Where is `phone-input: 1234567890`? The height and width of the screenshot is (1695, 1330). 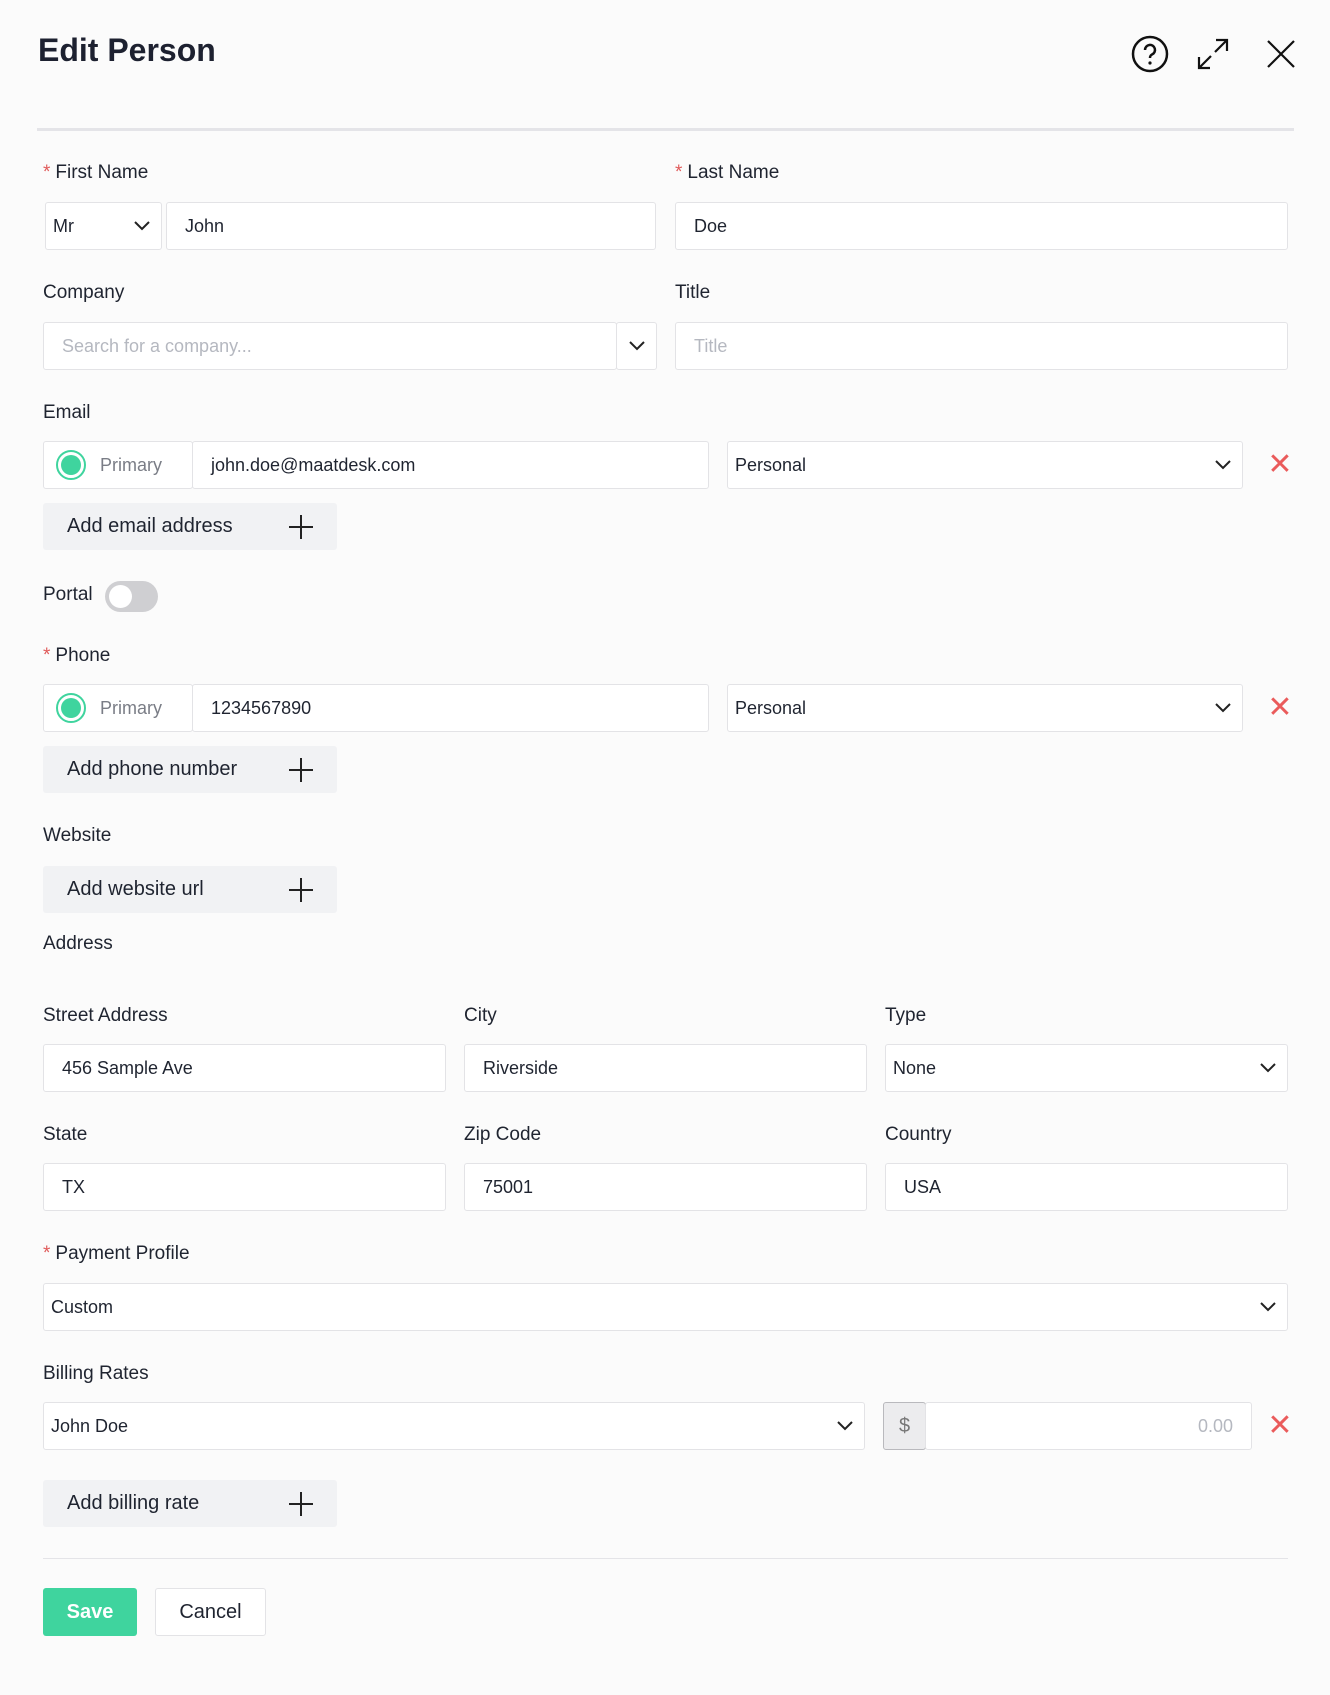
phone-input: 1234567890 is located at coordinates (450, 708).